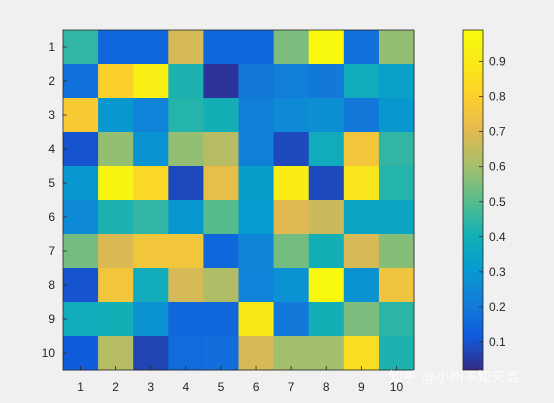 The height and width of the screenshot is (403, 554). I want to click on heatmap-cell-r7-c2, so click(116, 251).